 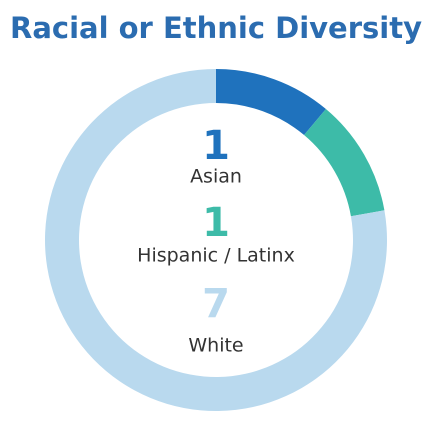 I want to click on category-label: Hispanic / Latinx, so click(x=216, y=256).